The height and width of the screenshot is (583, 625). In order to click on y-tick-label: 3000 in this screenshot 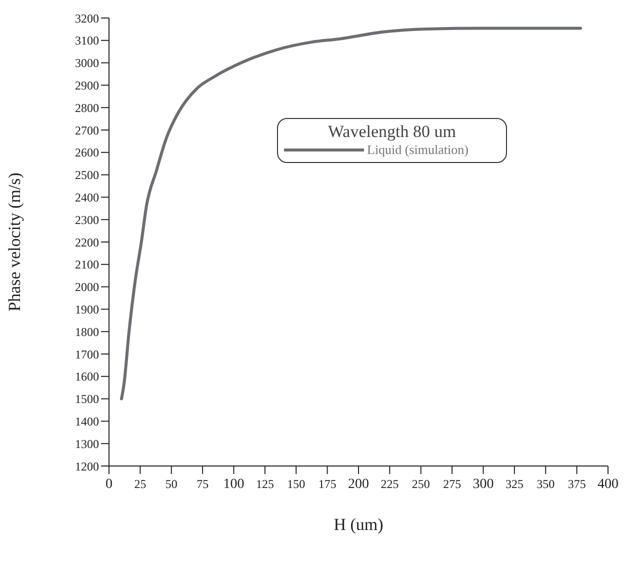, I will do `click(87, 63)`.